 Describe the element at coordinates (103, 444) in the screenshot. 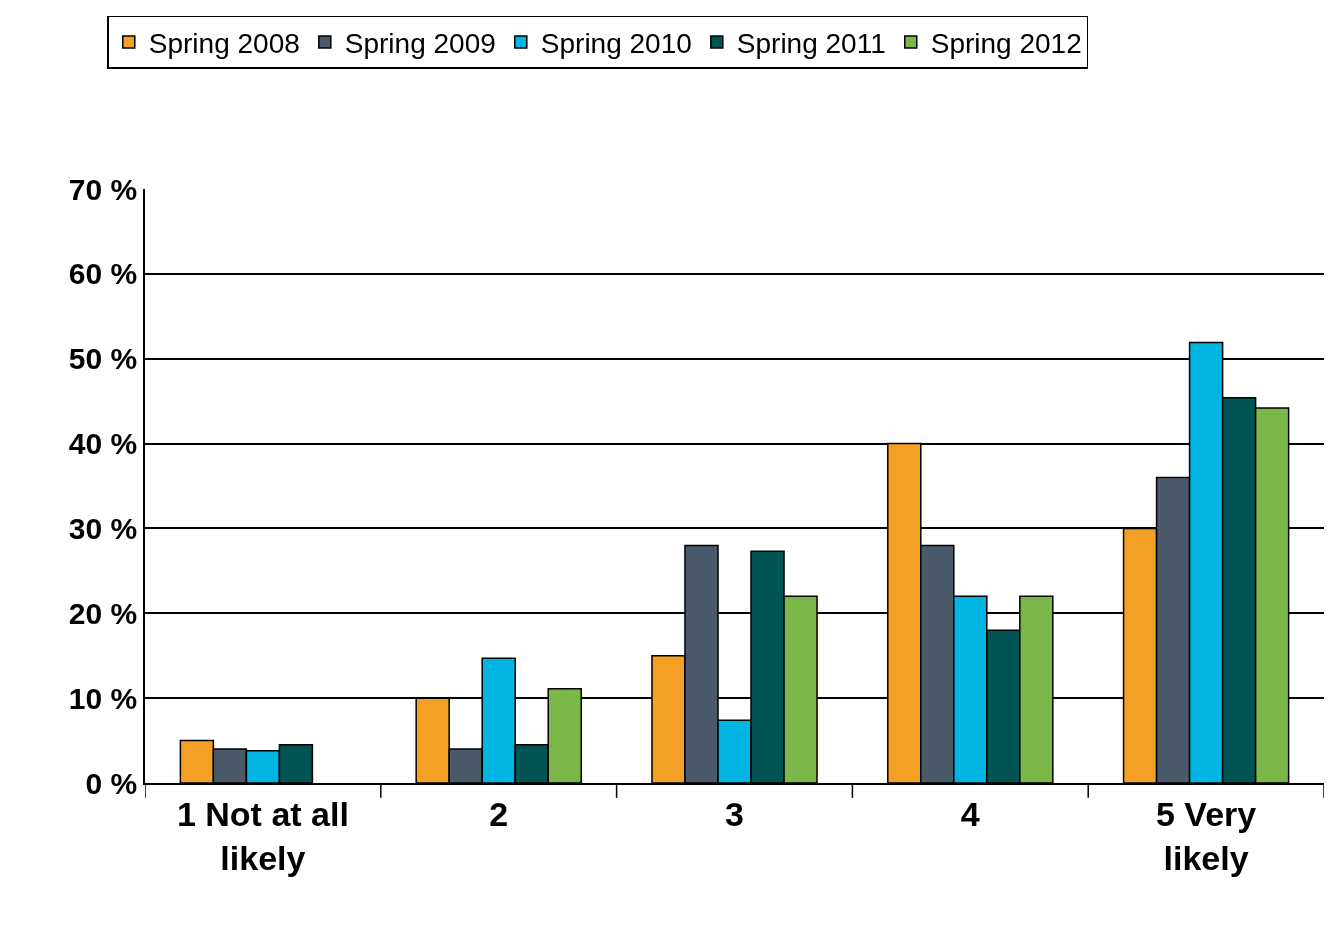

I see `y-tick-label: 40 %` at that location.